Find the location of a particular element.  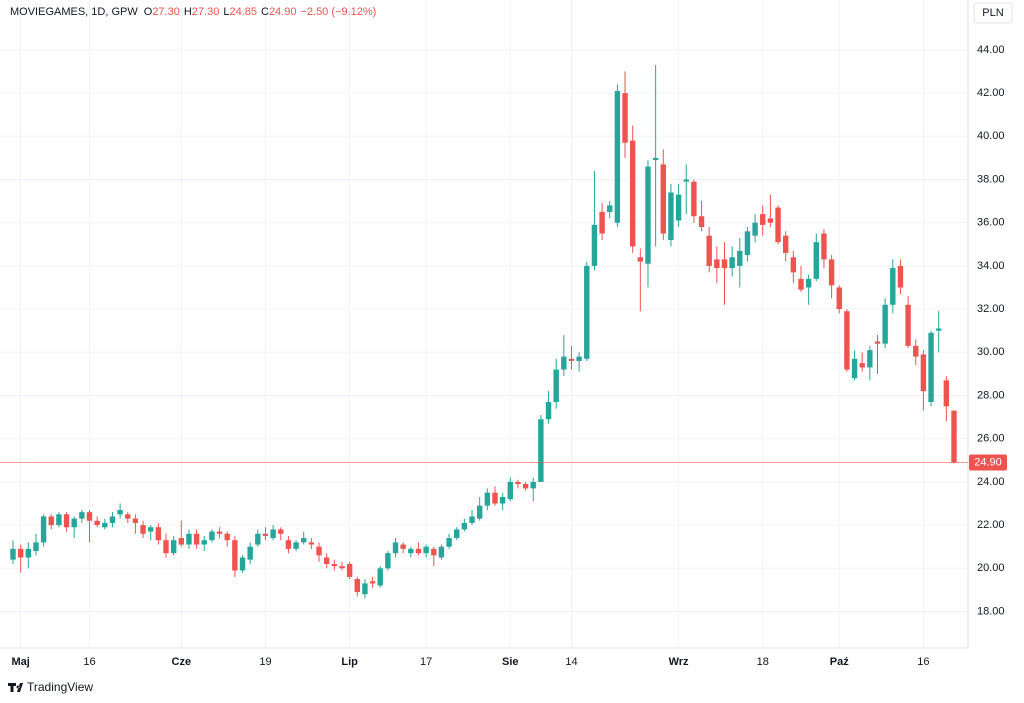

logo: TradingView is located at coordinates (50, 687).